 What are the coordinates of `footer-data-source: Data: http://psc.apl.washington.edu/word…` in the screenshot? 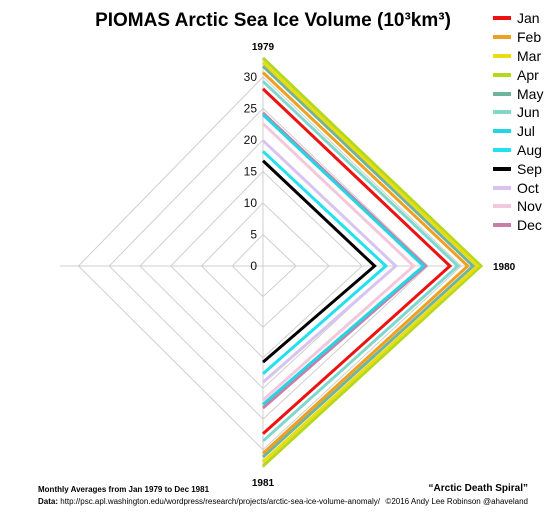 It's located at (209, 501).